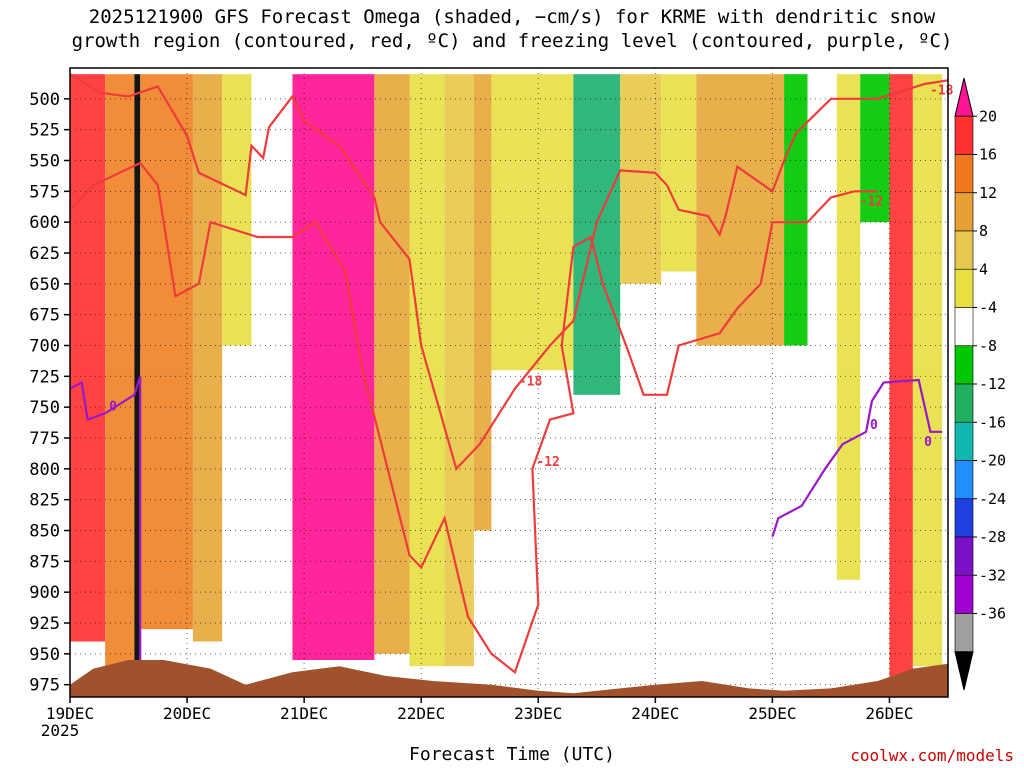  What do you see at coordinates (992, 575) in the screenshot?
I see `colorbar-label: -32` at bounding box center [992, 575].